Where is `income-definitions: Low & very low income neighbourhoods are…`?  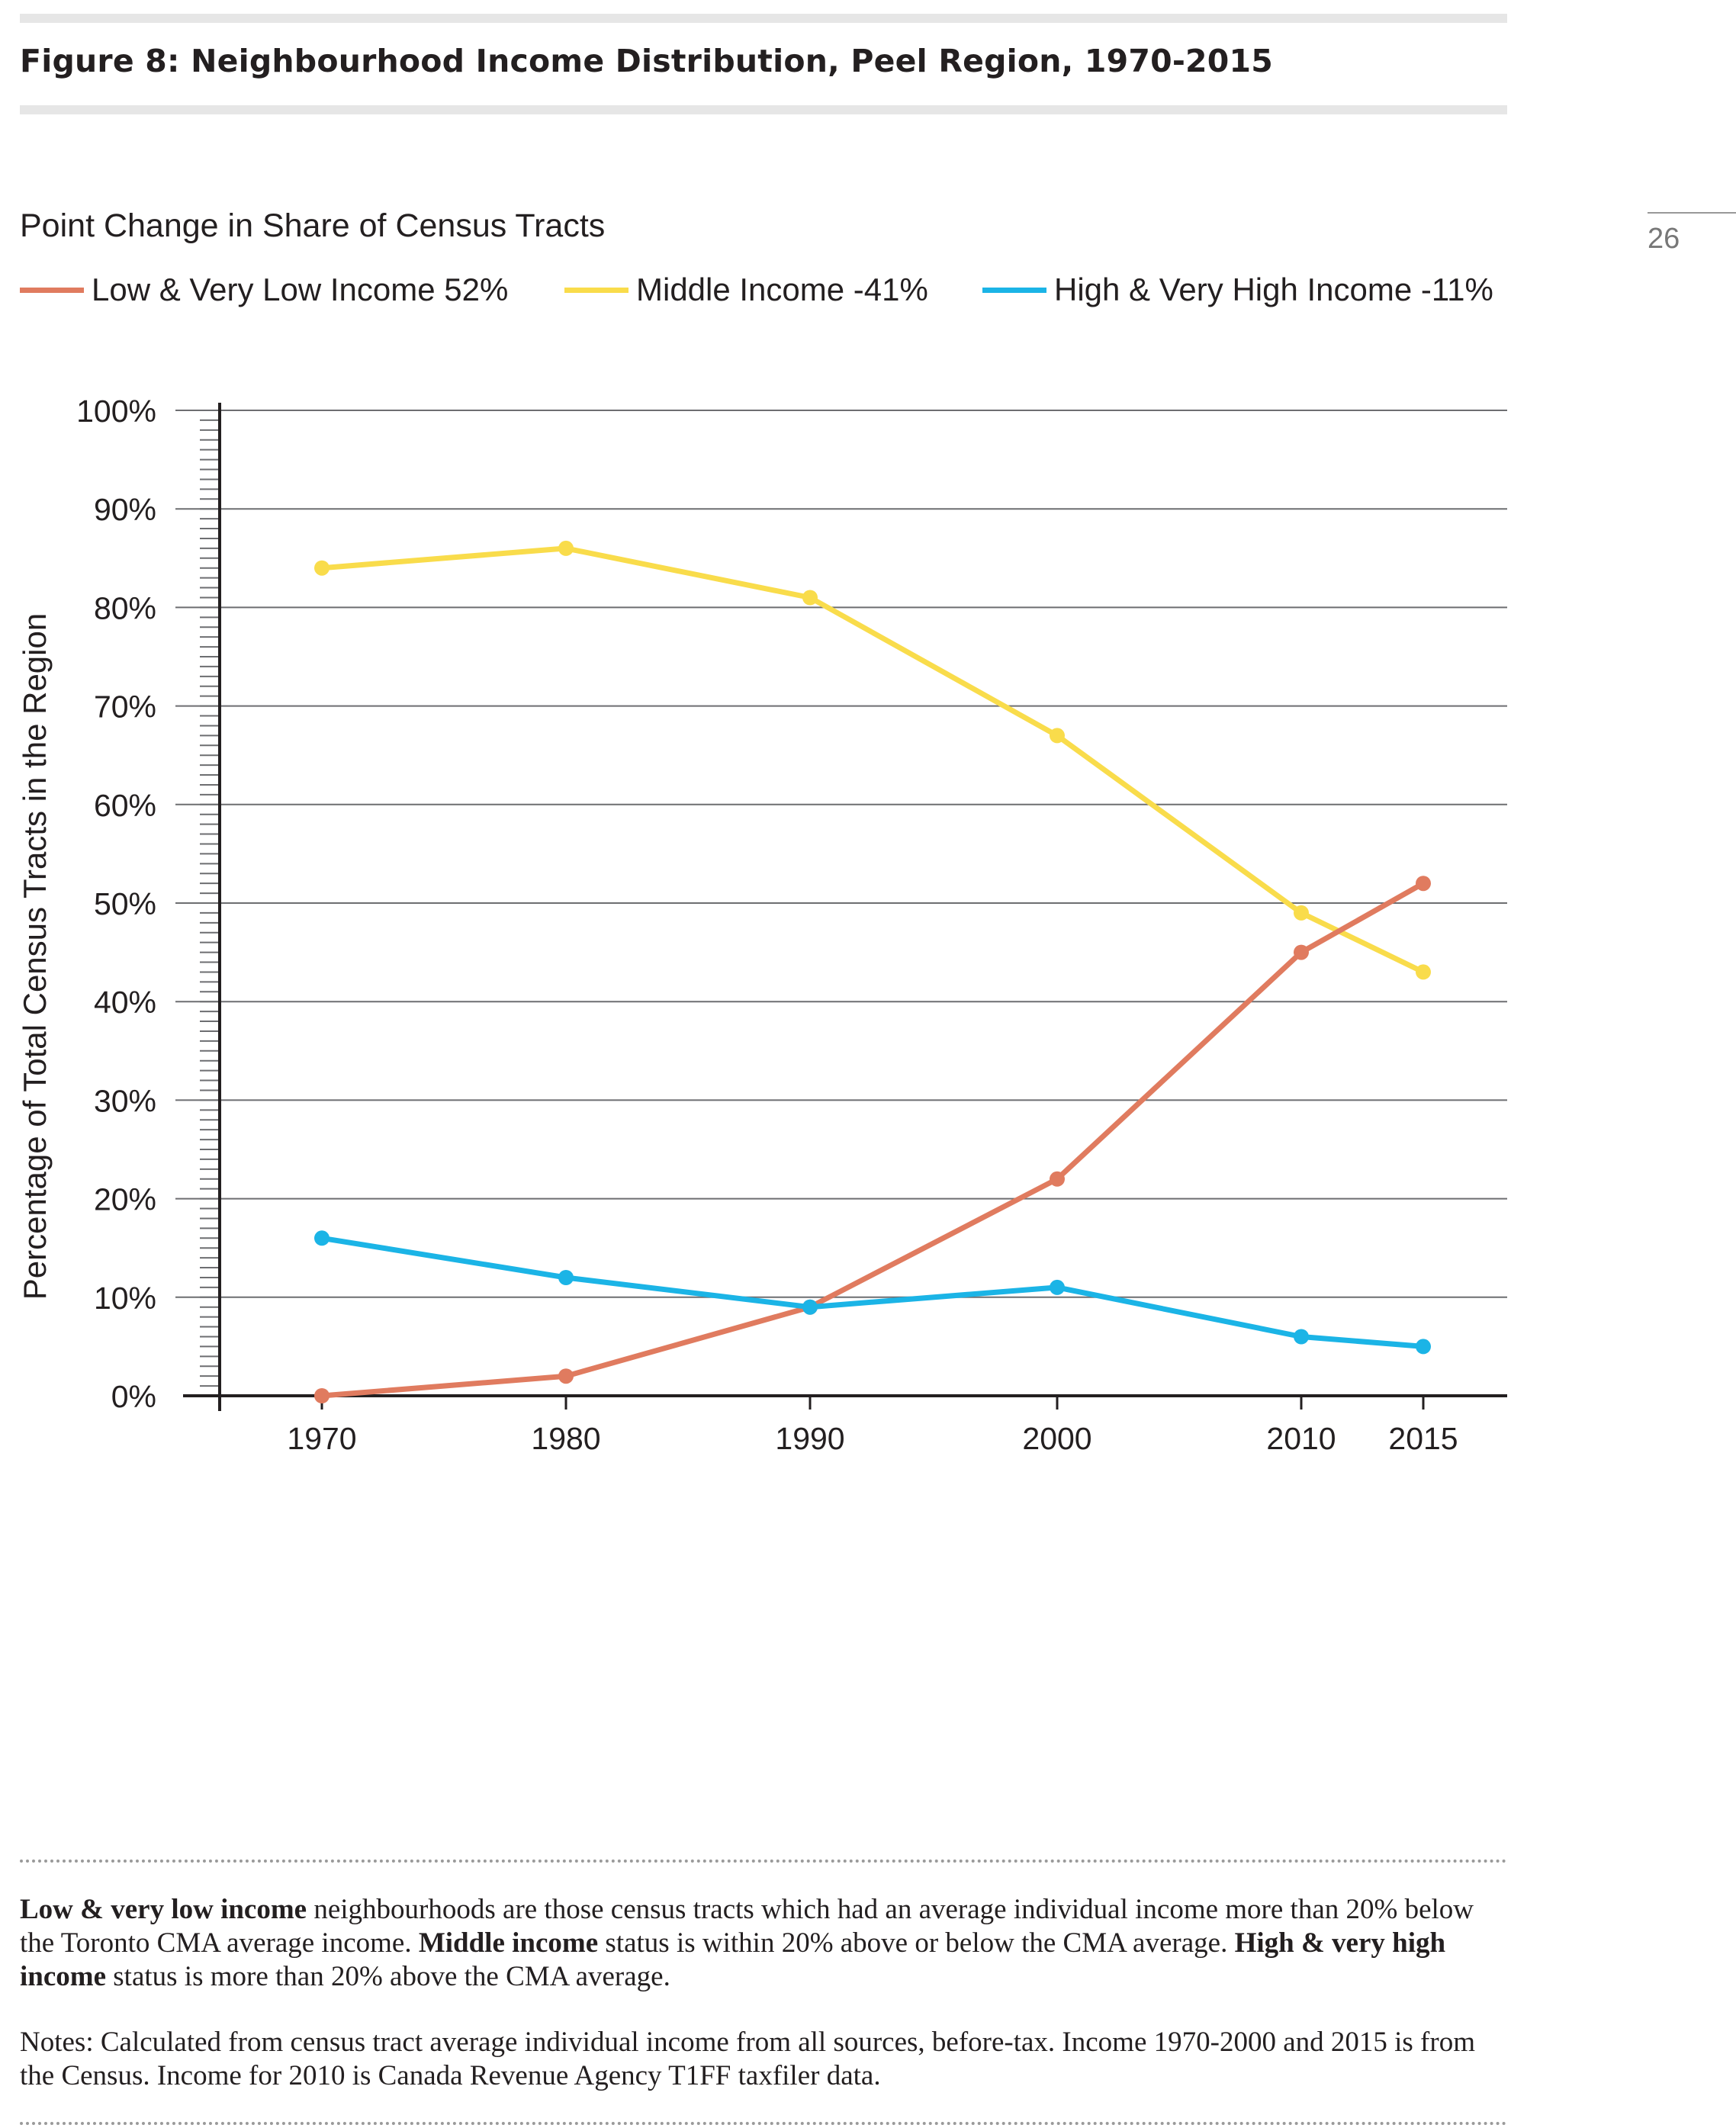 income-definitions: Low & very low income neighbourhoods are… is located at coordinates (764, 1944).